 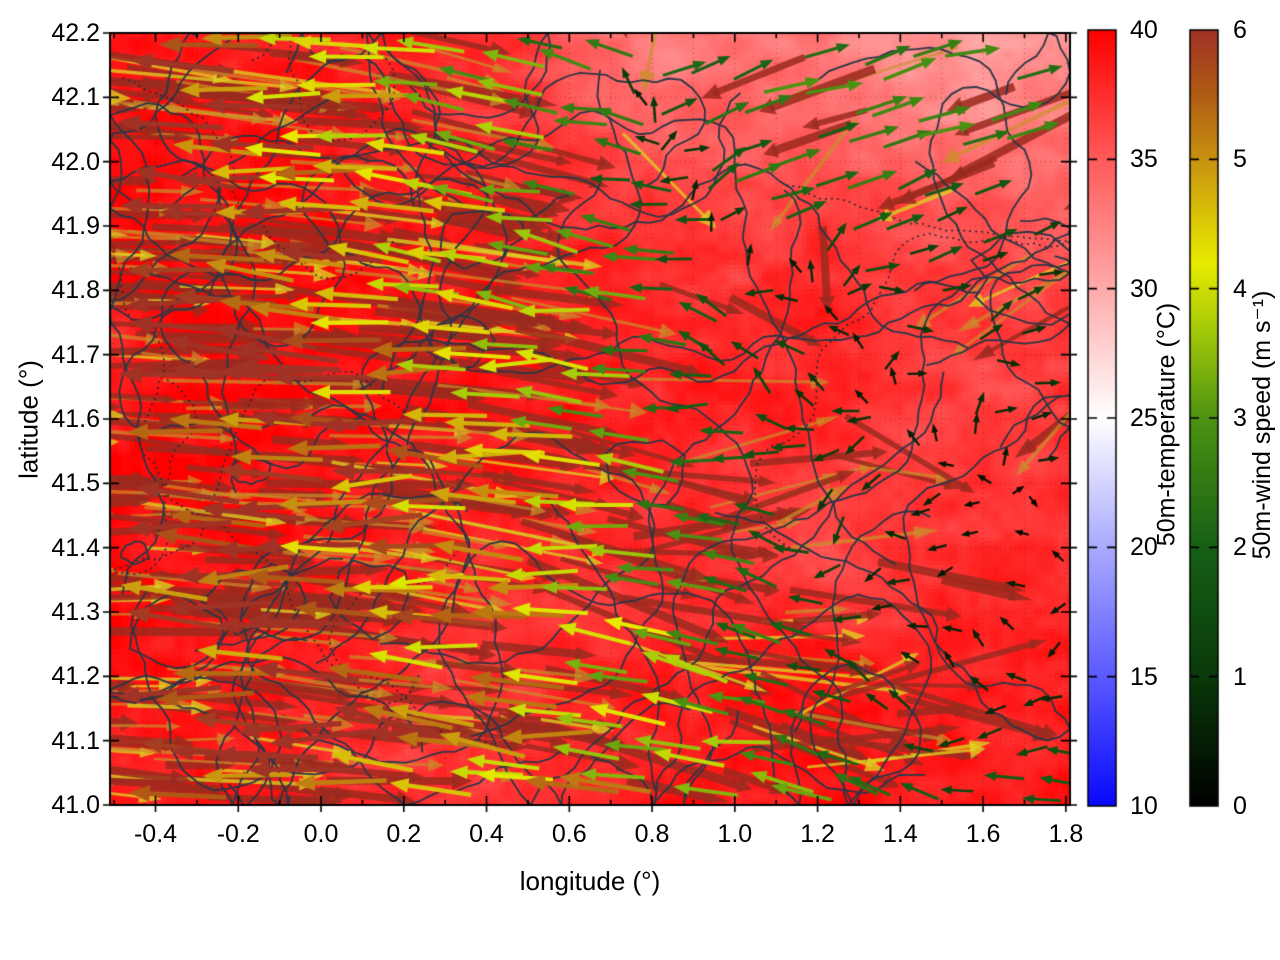 I want to click on y-tick-label: 41.1, so click(x=75, y=740).